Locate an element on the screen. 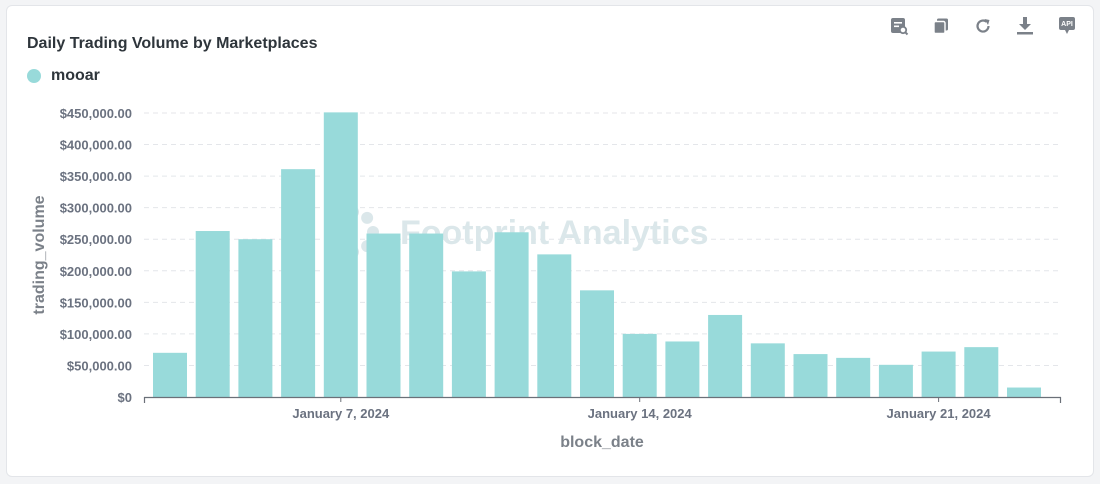  download-button is located at coordinates (1025, 26).